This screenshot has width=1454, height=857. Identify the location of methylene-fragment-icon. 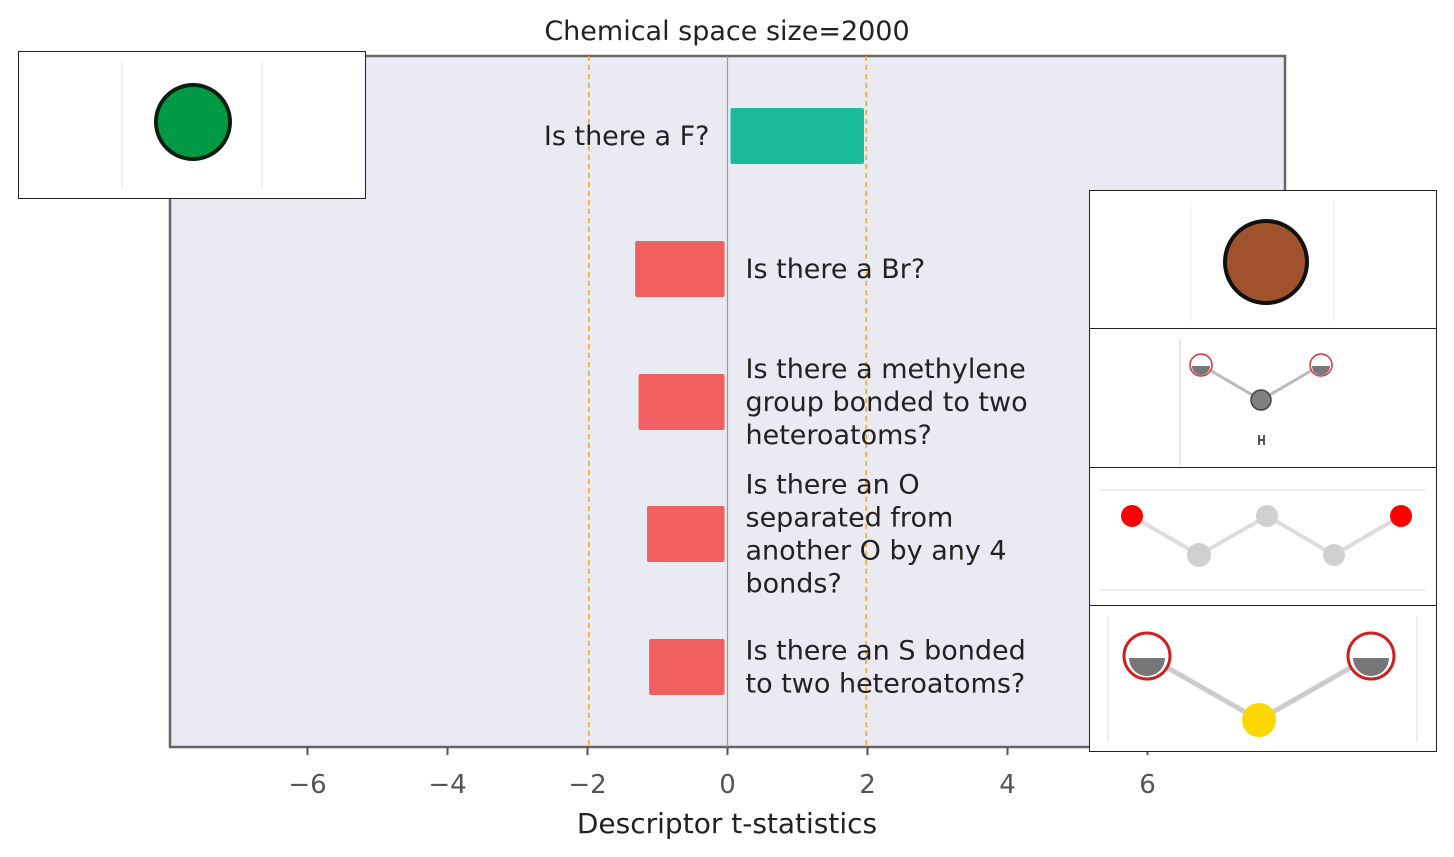
(1256, 402).